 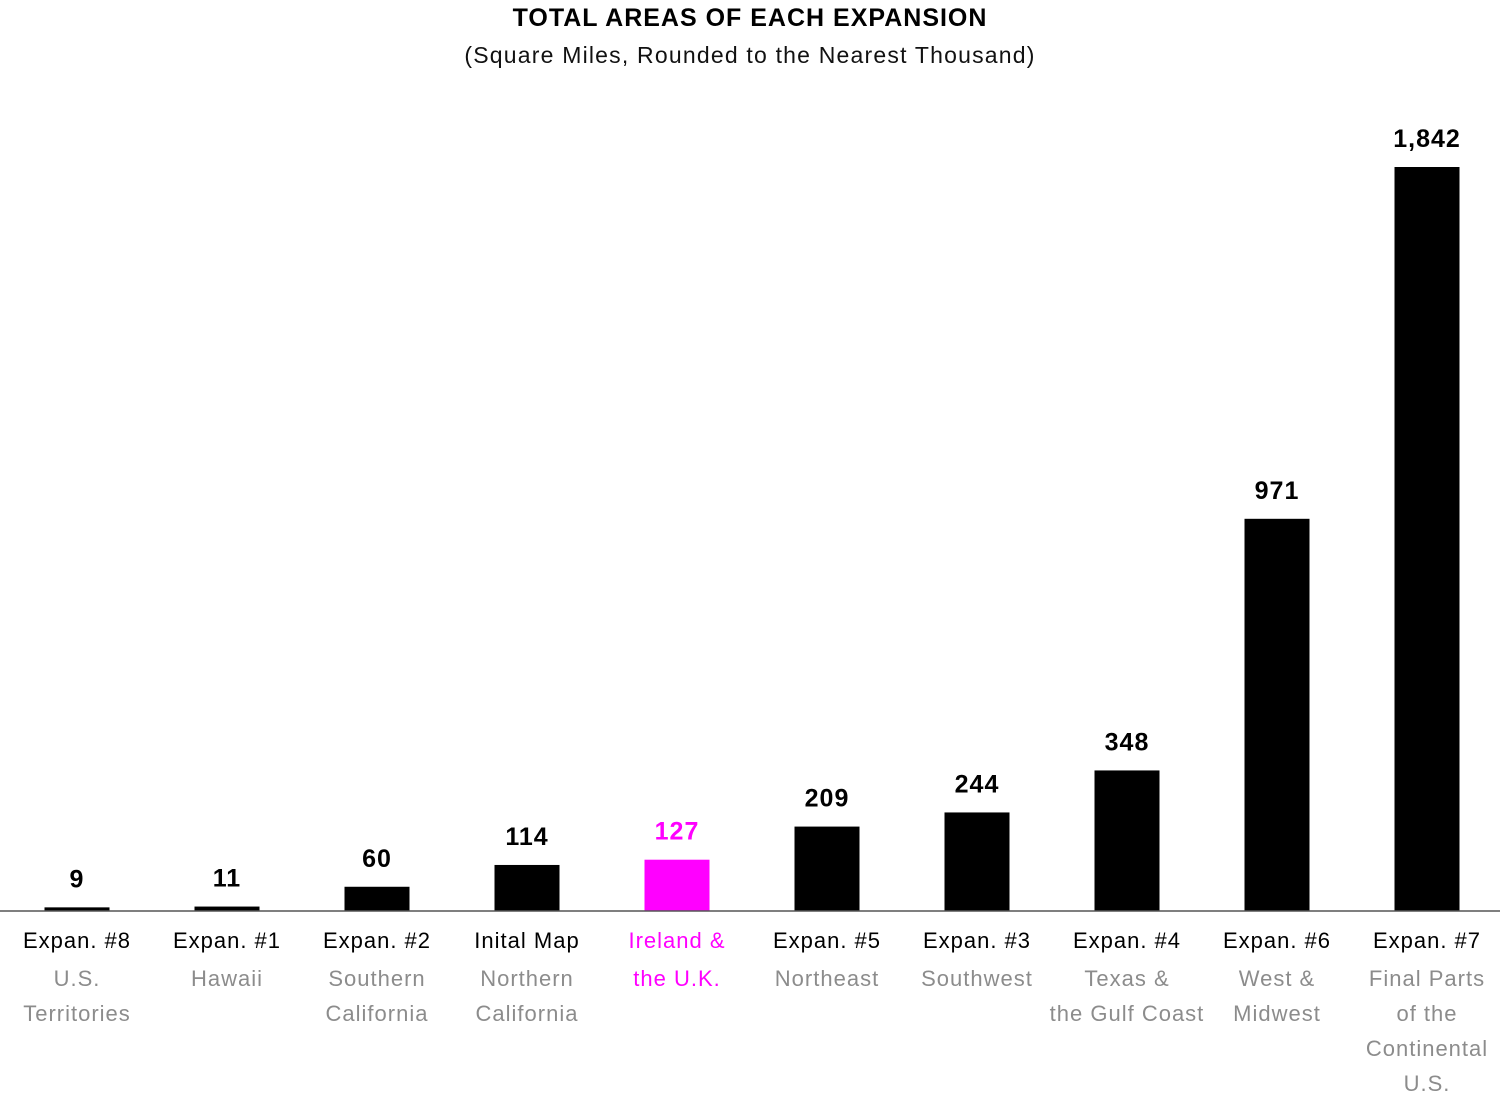 I want to click on category-sublabel-7-0: Texas &, so click(x=1126, y=978).